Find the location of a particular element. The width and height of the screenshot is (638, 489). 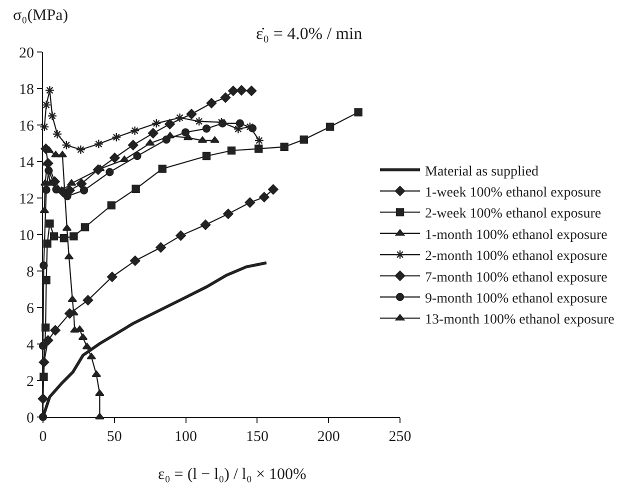

x-tick-label: 150 is located at coordinates (257, 437).